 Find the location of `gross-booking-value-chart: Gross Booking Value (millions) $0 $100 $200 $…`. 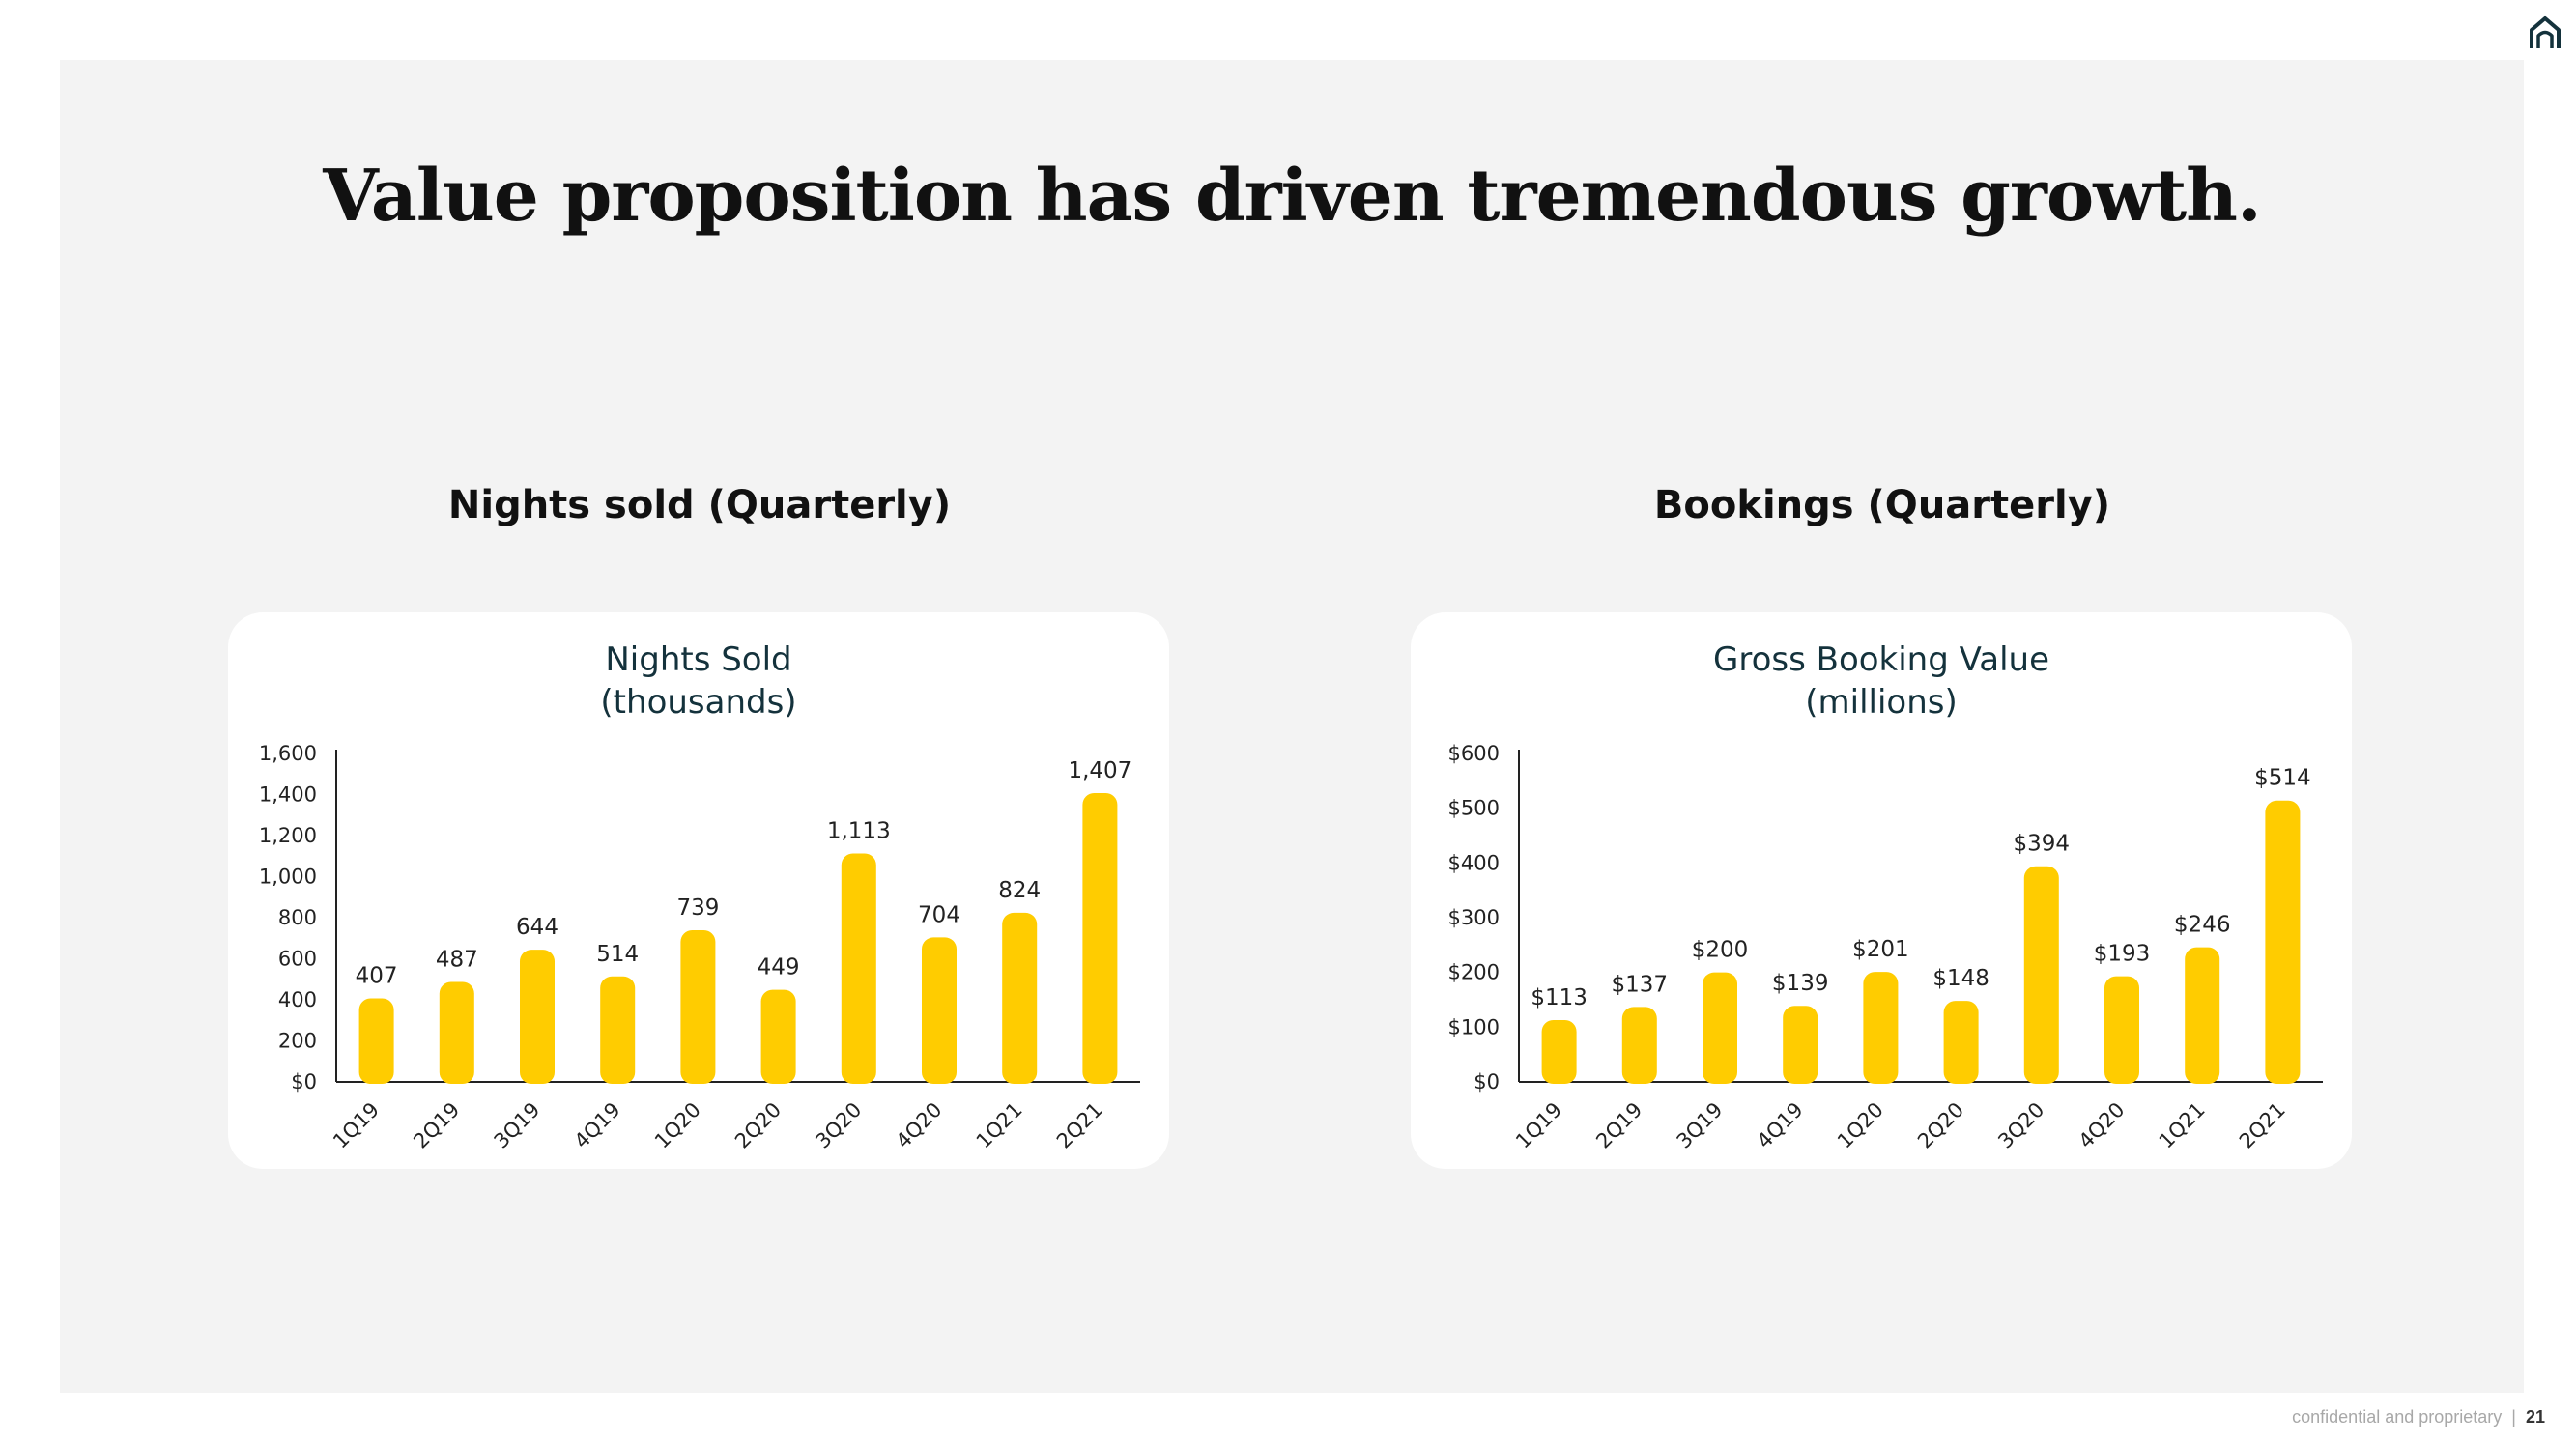

gross-booking-value-chart: Gross Booking Value (millions) $0 $100 $200 $… is located at coordinates (1886, 896).